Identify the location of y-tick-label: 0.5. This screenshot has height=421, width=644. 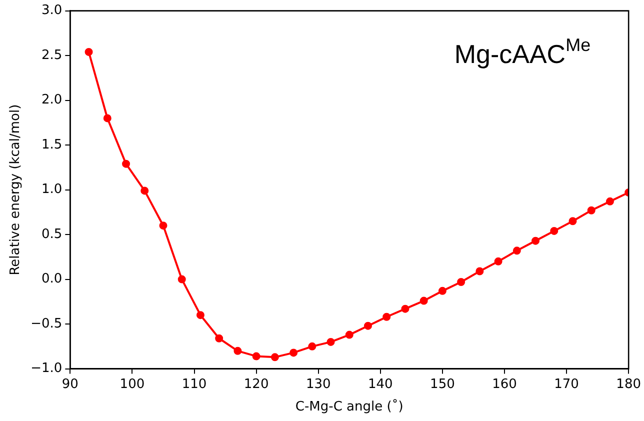
(51, 234).